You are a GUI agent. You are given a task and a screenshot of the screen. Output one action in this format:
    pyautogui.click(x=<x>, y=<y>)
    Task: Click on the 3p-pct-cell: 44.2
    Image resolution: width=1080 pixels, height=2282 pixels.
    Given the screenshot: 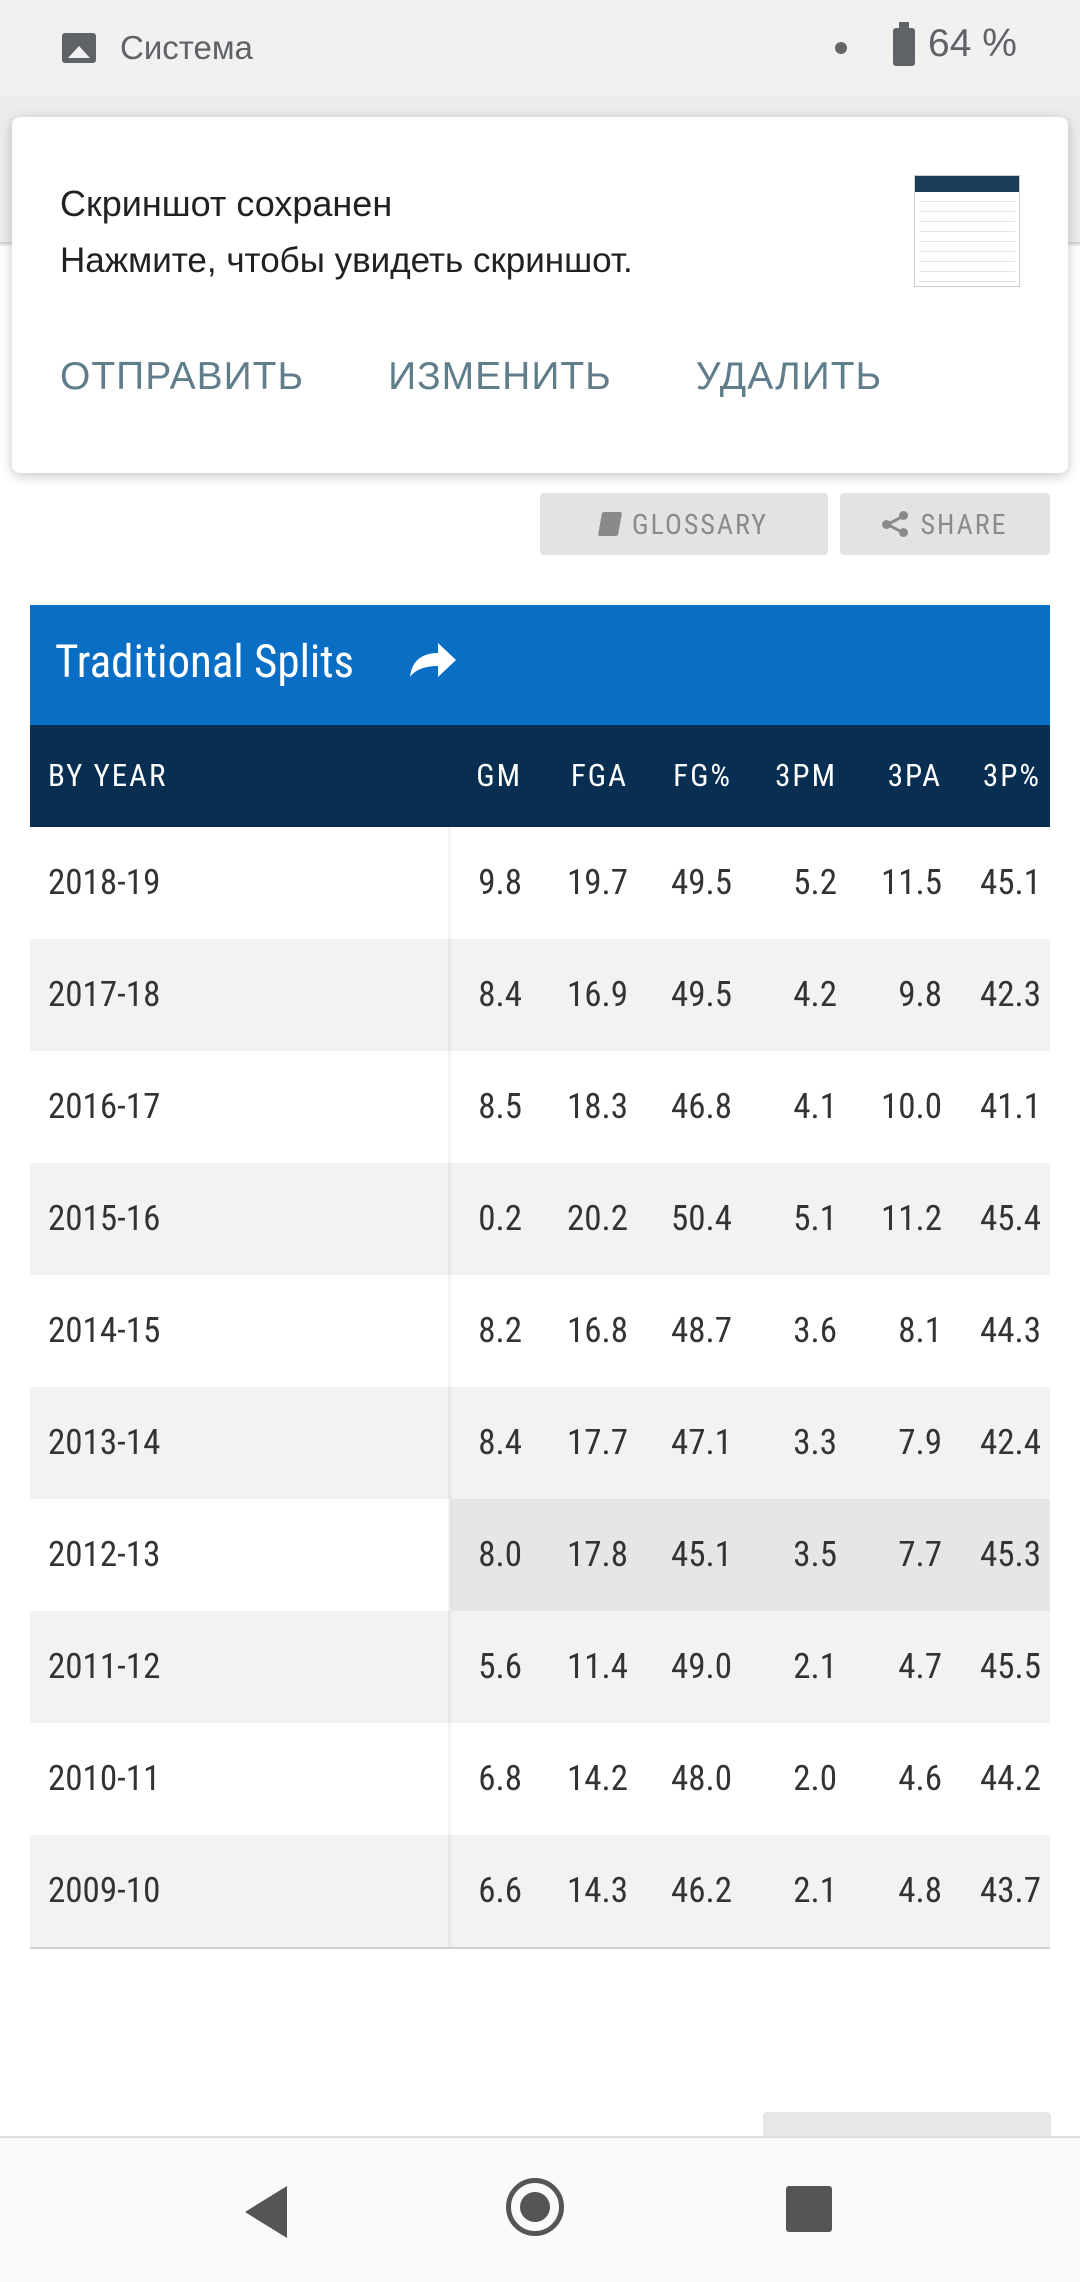 What is the action you would take?
    pyautogui.click(x=1010, y=1778)
    